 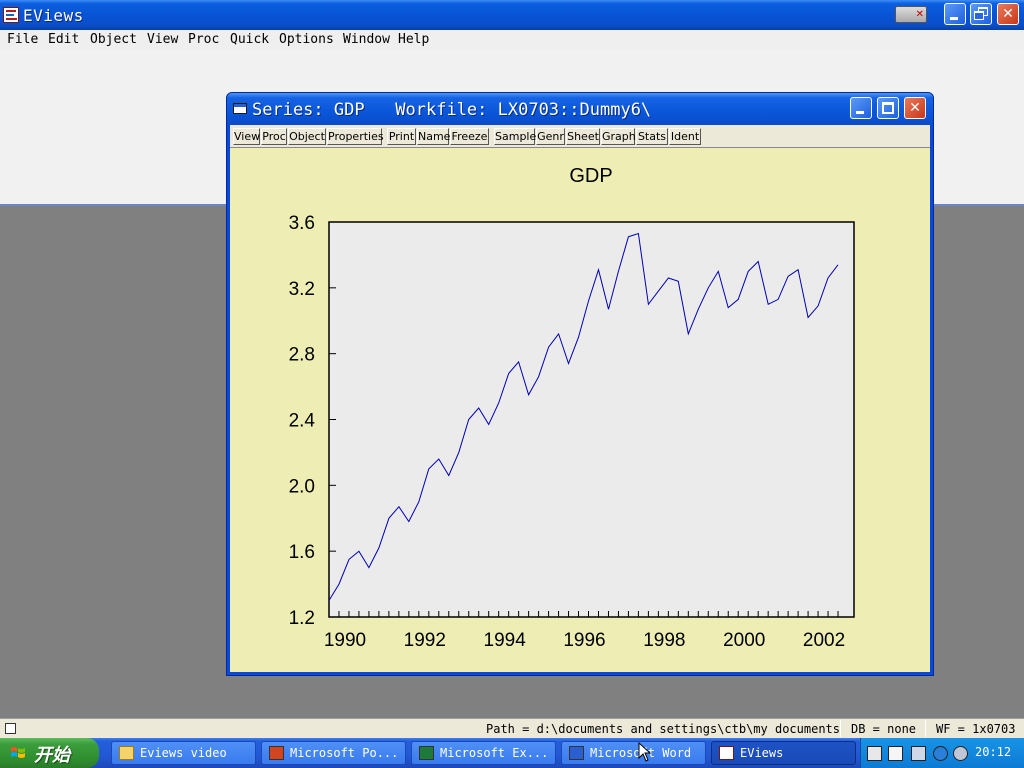 What do you see at coordinates (976, 729) in the screenshot?
I see `status-wf: WF = 1x0703` at bounding box center [976, 729].